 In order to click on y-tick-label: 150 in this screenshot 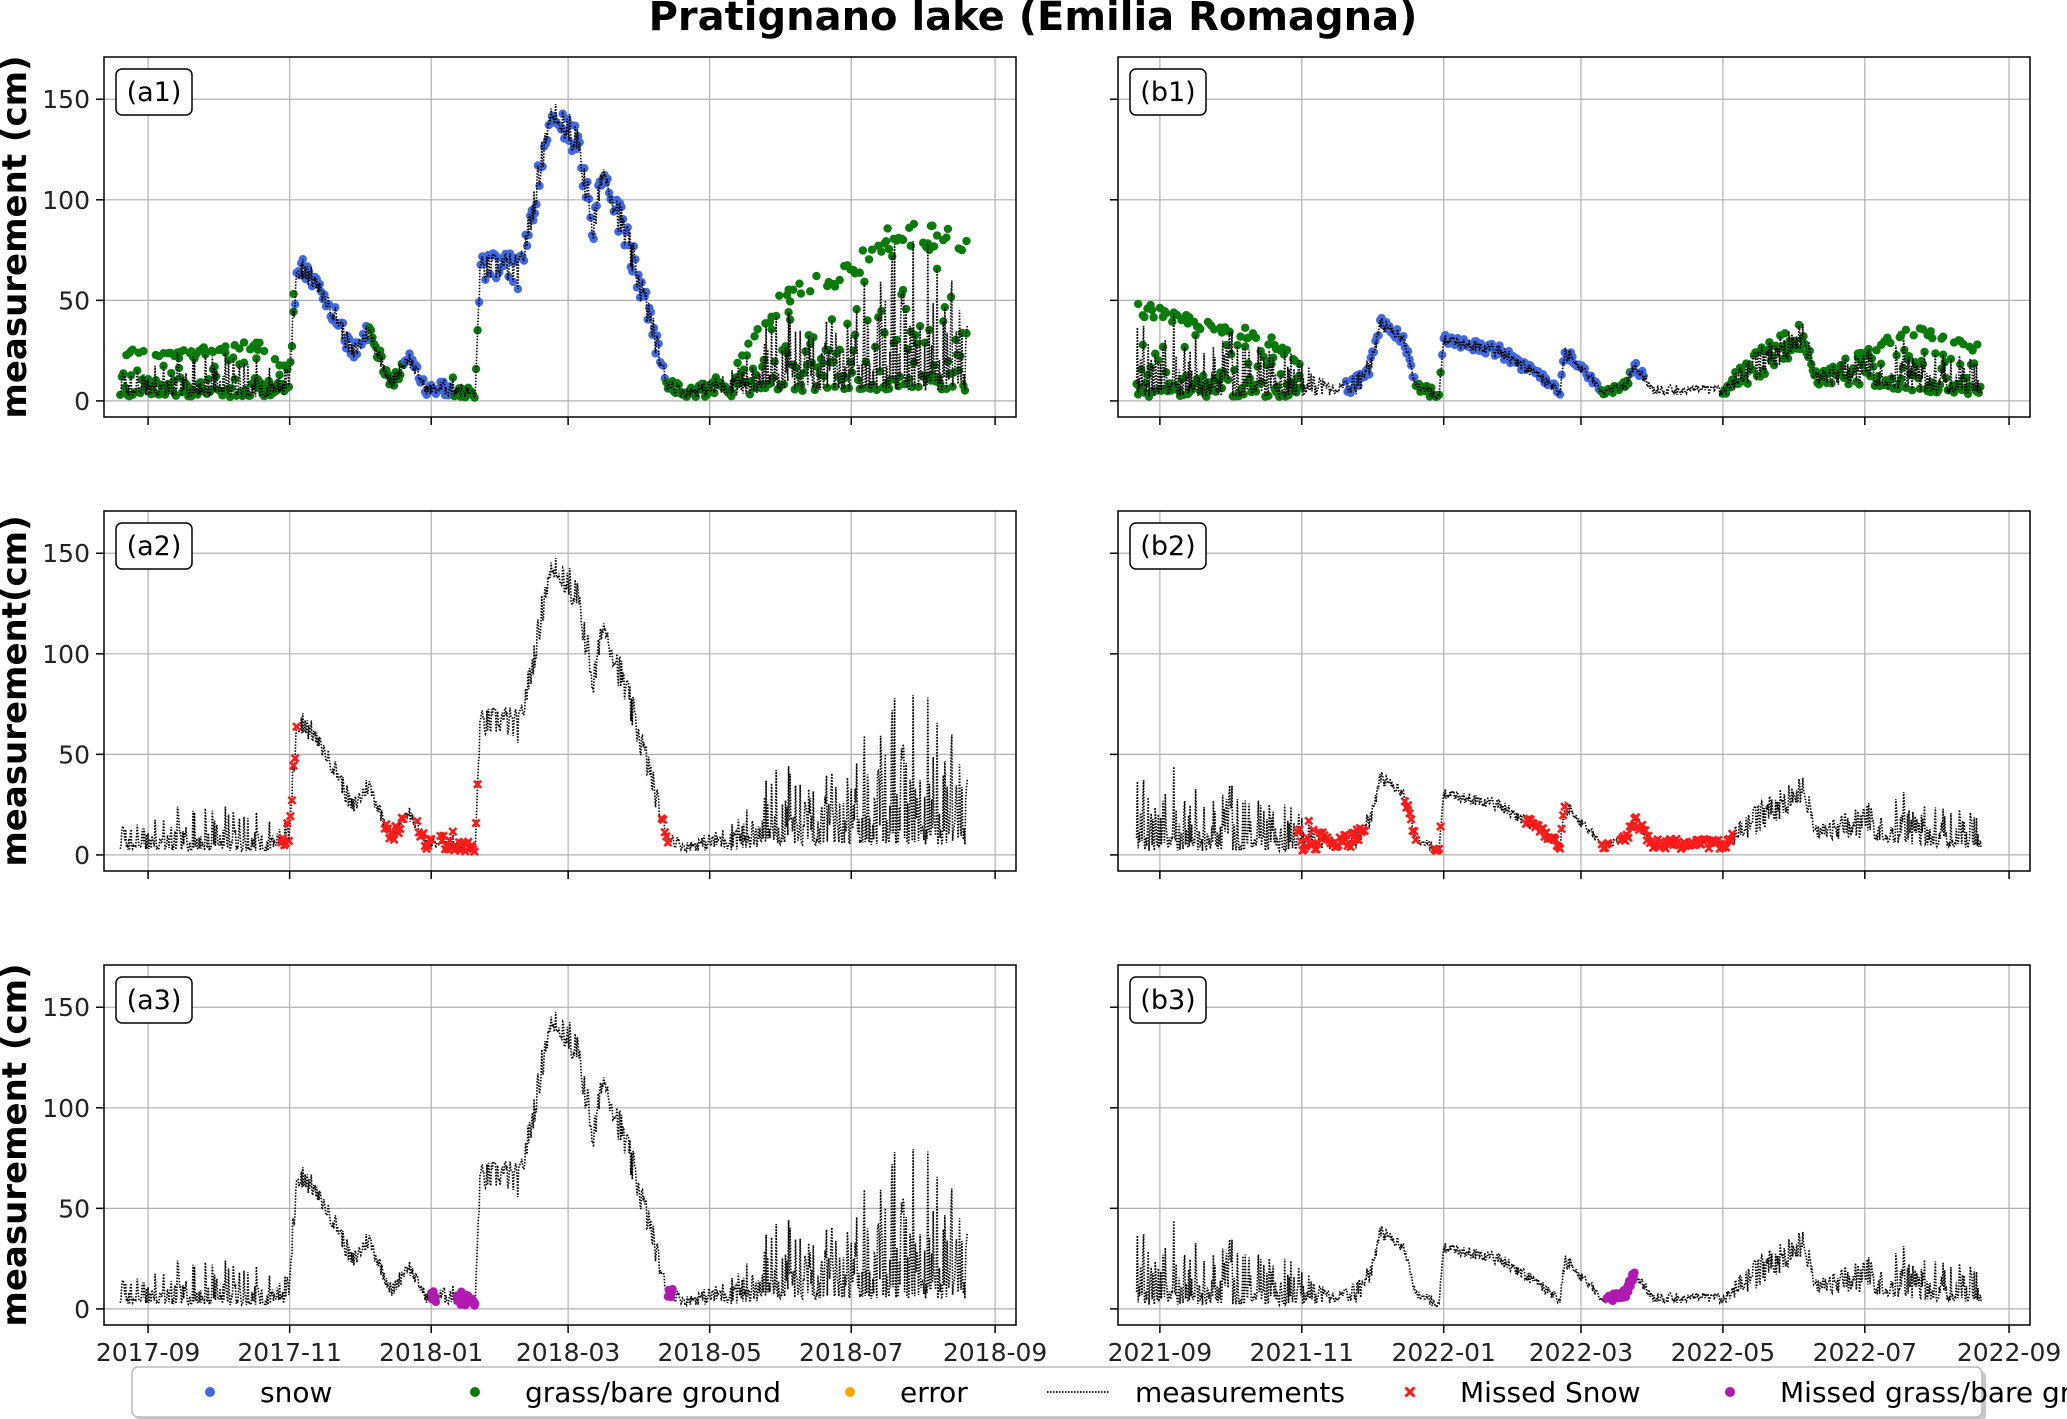, I will do `click(66, 1007)`.